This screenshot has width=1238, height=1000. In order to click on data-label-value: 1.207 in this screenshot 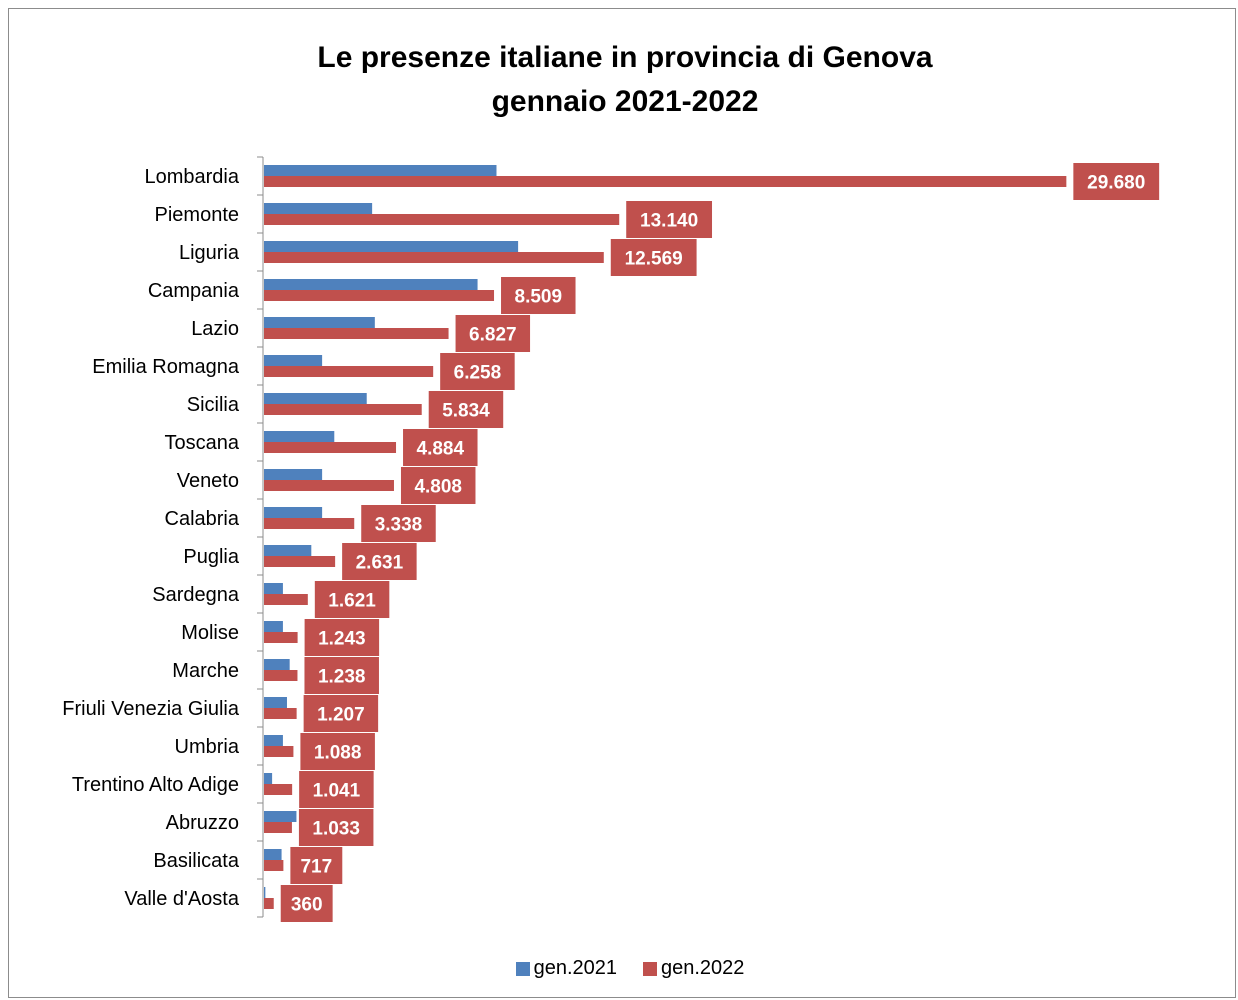, I will do `click(341, 715)`.